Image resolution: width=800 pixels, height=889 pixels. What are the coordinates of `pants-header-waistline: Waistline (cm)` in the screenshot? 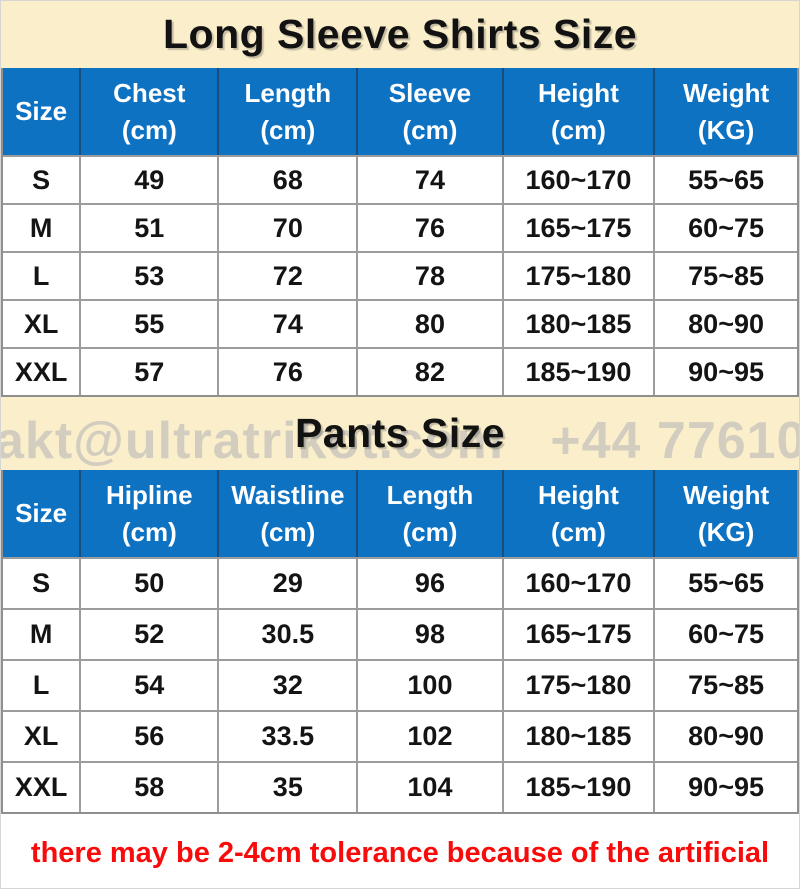 It's located at (286, 513).